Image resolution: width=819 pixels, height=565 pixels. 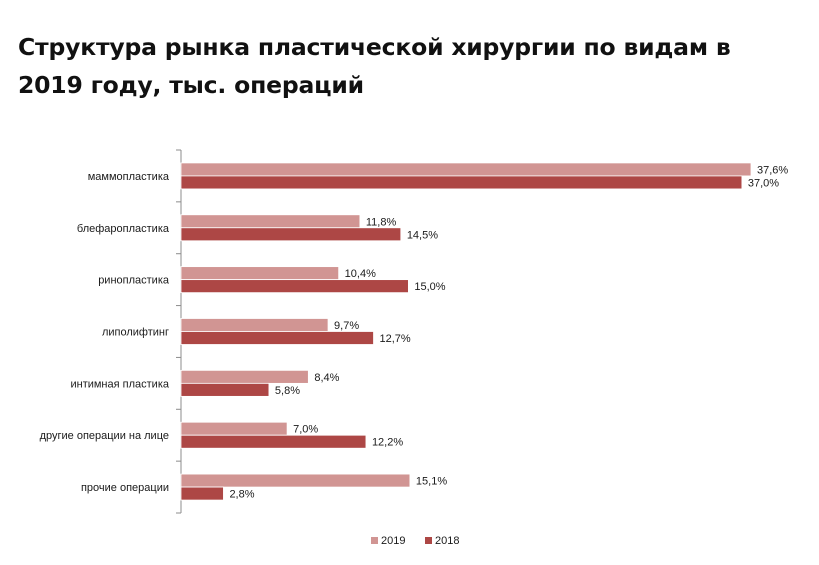 What do you see at coordinates (326, 378) in the screenshot?
I see `data-label: 8,4%` at bounding box center [326, 378].